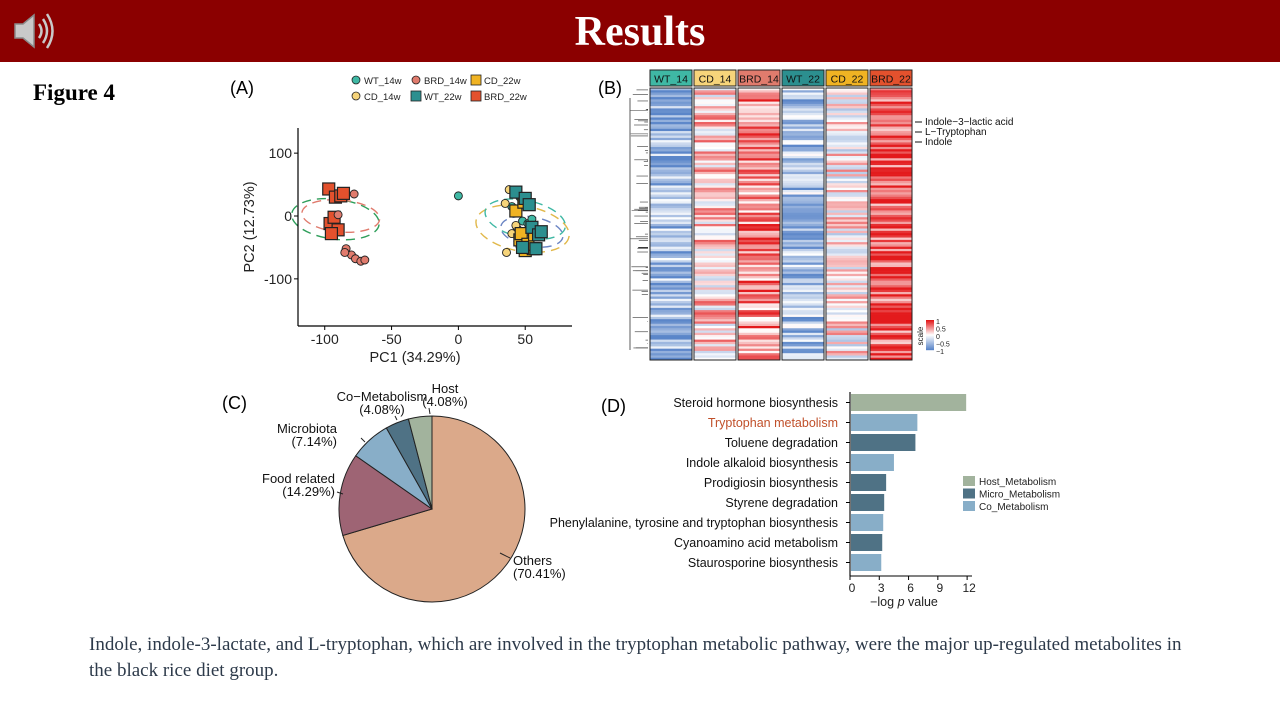  I want to click on speaker-icon, so click(35, 31).